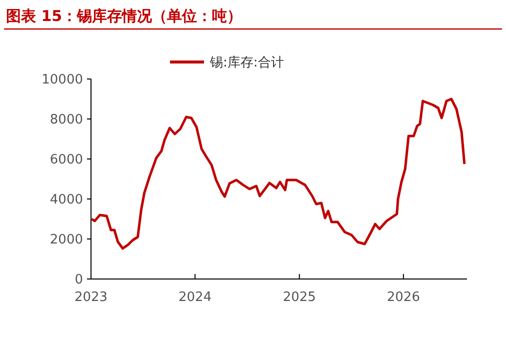  Describe the element at coordinates (91, 297) in the screenshot. I see `x-tick-label: 2023` at that location.